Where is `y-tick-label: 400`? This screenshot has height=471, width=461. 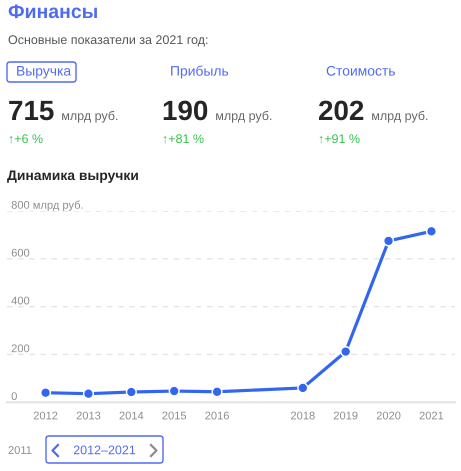
y-tick-label: 400 is located at coordinates (20, 300).